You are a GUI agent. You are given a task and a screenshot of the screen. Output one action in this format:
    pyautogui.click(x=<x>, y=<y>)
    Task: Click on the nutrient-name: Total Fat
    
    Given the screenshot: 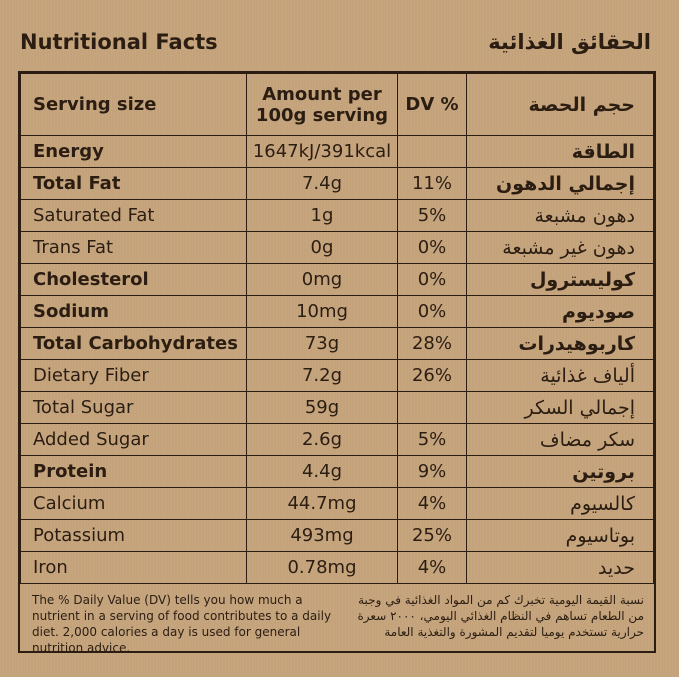 What is the action you would take?
    pyautogui.click(x=133, y=183)
    